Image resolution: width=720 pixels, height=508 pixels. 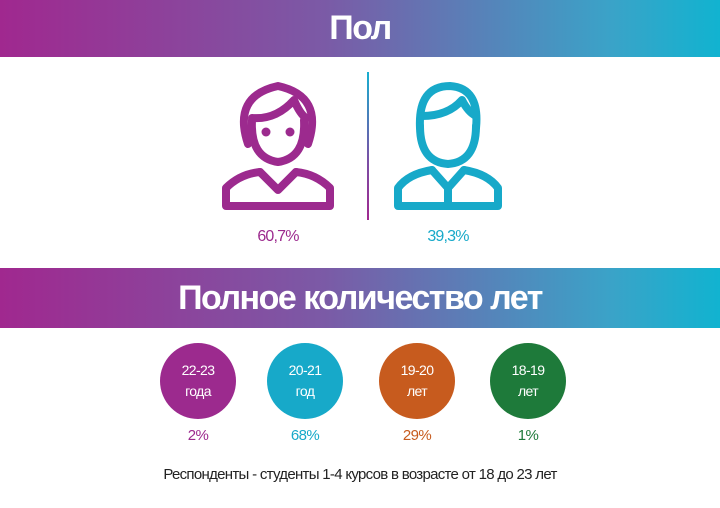 What do you see at coordinates (360, 28) in the screenshot?
I see `gender-section-title: Пол` at bounding box center [360, 28].